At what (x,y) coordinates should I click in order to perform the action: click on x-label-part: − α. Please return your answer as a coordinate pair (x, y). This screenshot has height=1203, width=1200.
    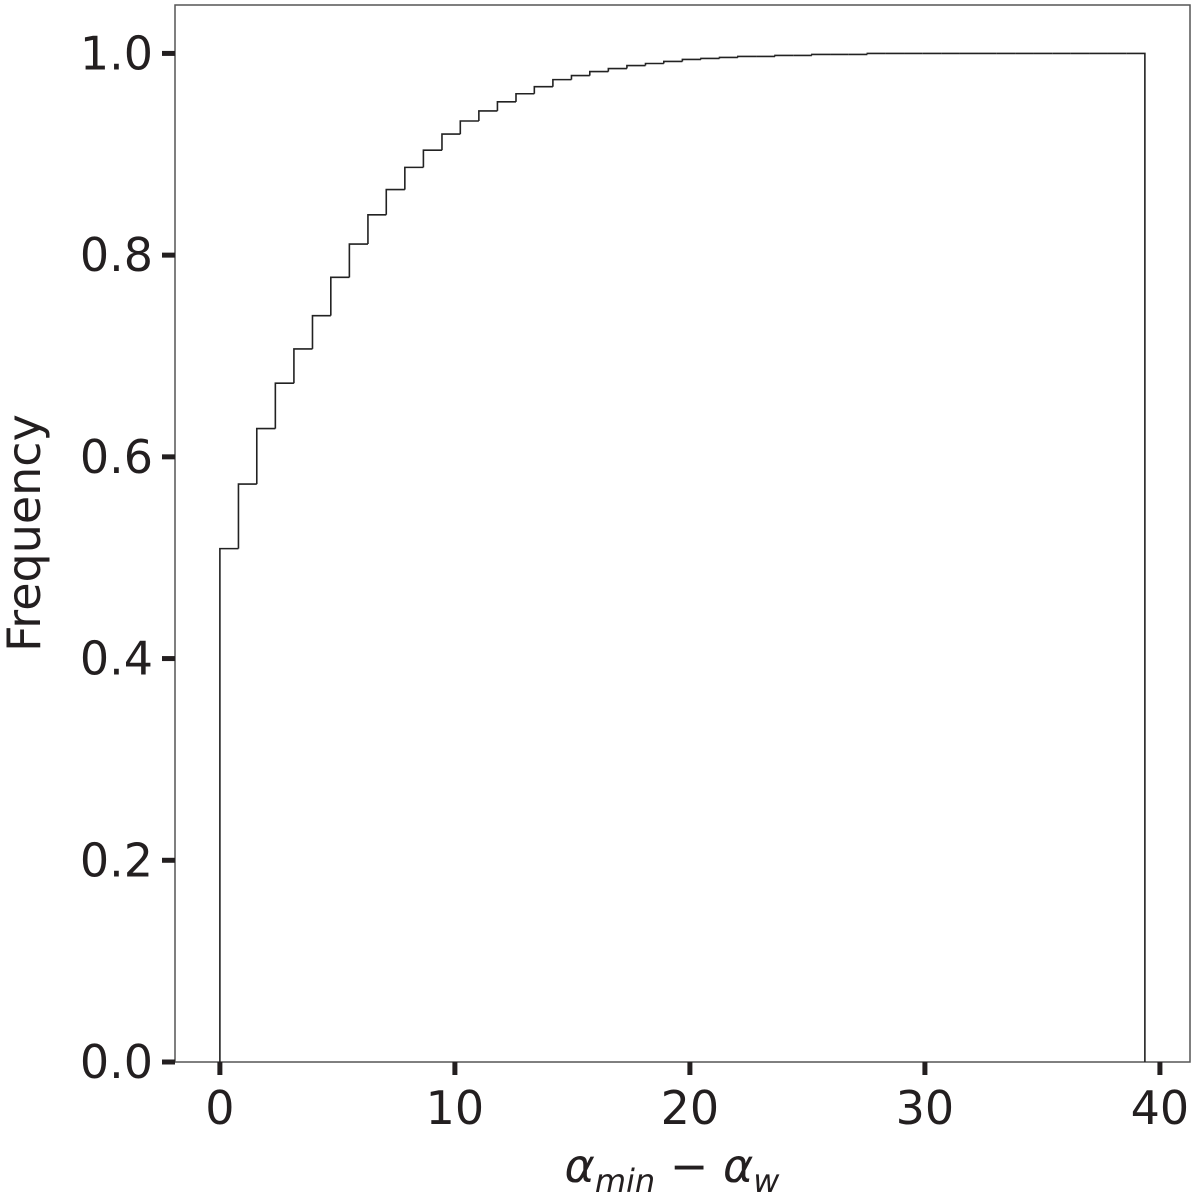
    Looking at the image, I should click on (704, 1166).